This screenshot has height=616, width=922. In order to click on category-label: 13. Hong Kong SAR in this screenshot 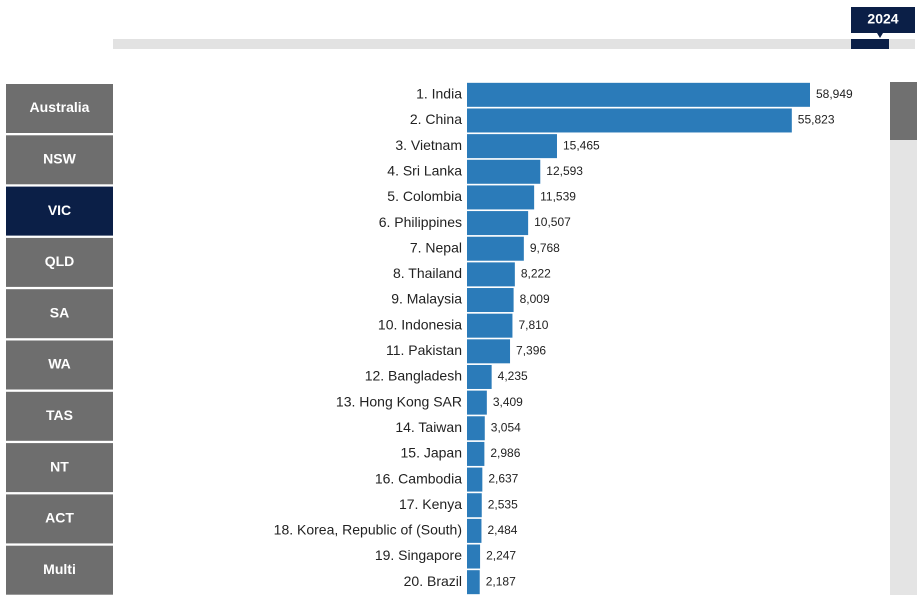, I will do `click(399, 401)`.